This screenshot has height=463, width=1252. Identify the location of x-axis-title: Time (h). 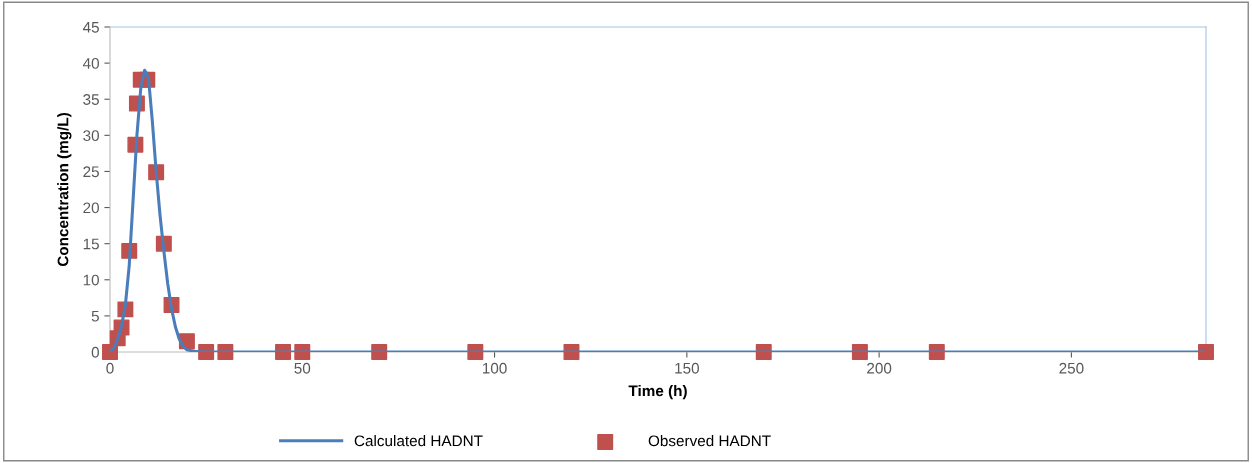
(657, 392).